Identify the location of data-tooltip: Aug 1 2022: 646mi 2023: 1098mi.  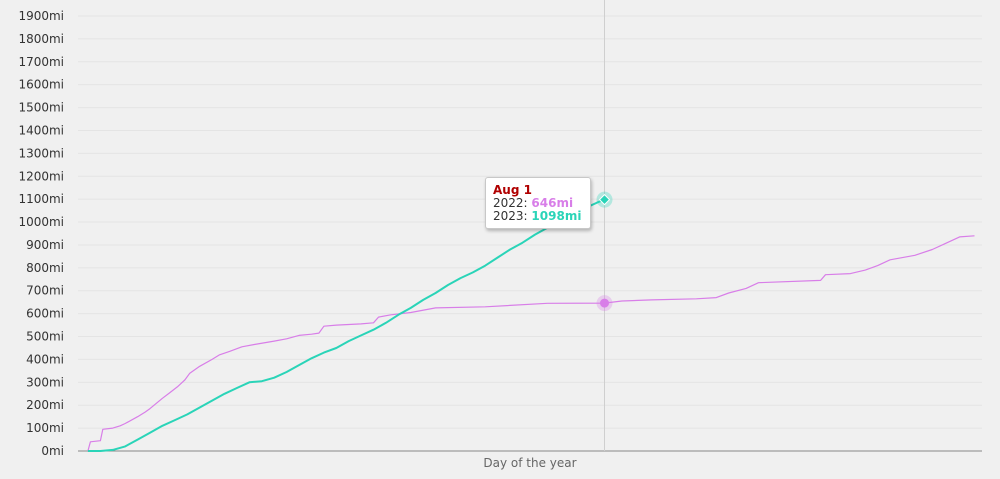
(538, 203).